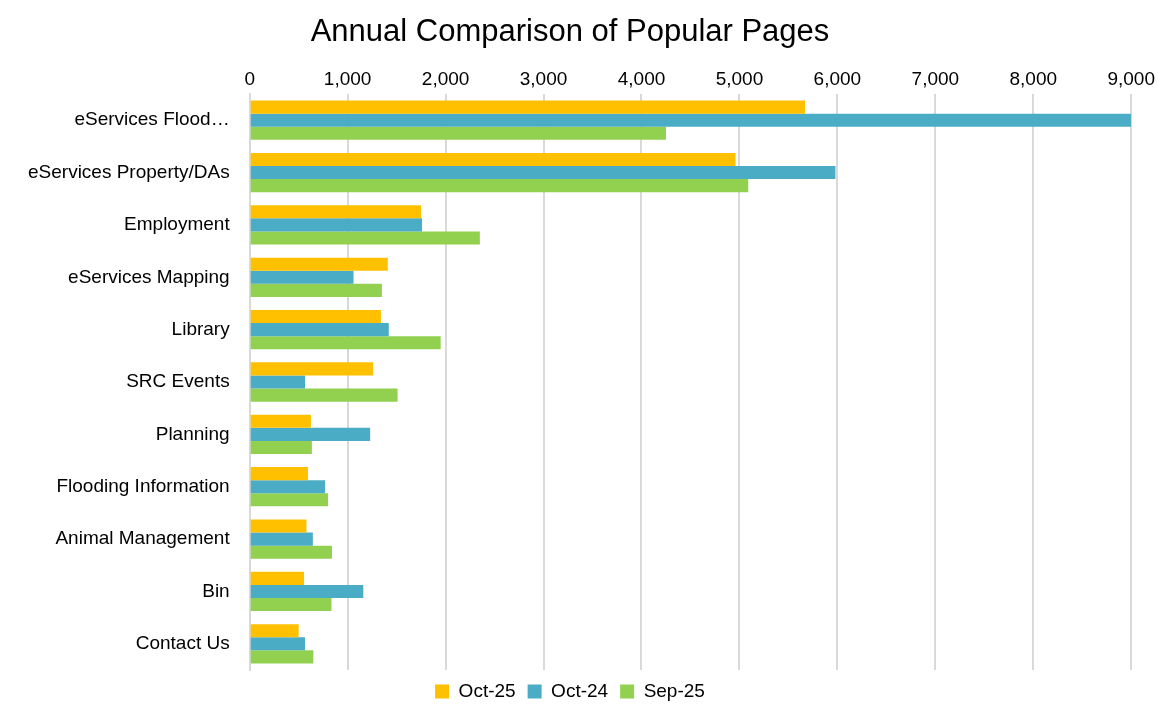 The height and width of the screenshot is (711, 1158). Describe the element at coordinates (1033, 78) in the screenshot. I see `x-tick-label: 8,000` at that location.